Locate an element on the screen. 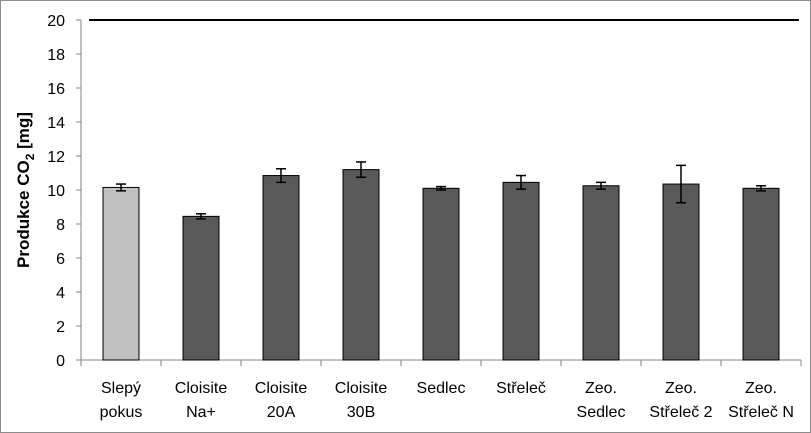  y-tick-label: 2 is located at coordinates (60, 327).